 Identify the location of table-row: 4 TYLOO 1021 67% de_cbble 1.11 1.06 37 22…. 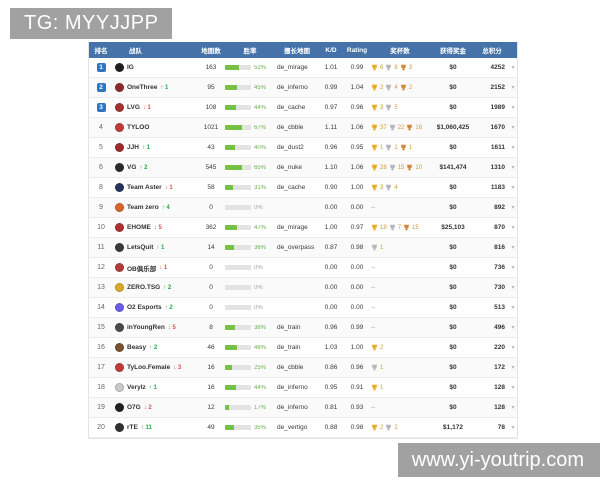
(303, 128).